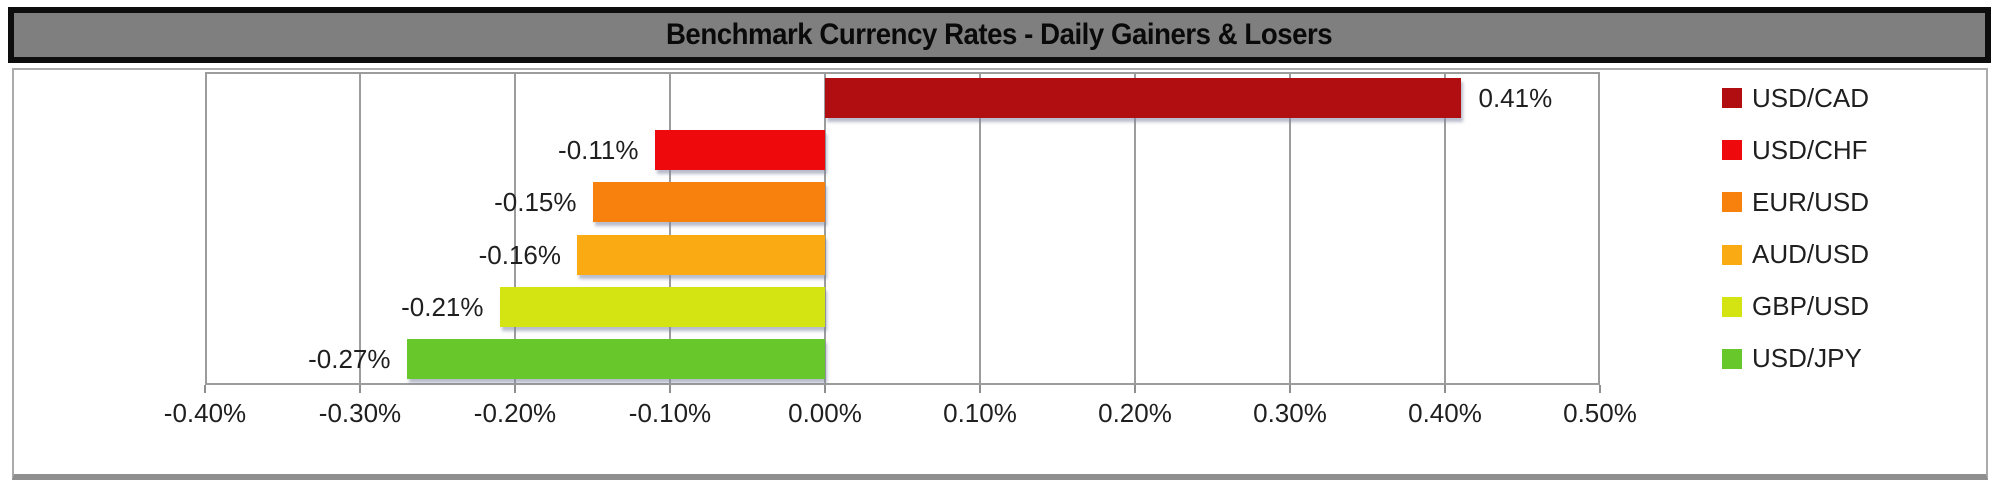  Describe the element at coordinates (825, 413) in the screenshot. I see `x-axis-tick-label: 0.00%` at that location.